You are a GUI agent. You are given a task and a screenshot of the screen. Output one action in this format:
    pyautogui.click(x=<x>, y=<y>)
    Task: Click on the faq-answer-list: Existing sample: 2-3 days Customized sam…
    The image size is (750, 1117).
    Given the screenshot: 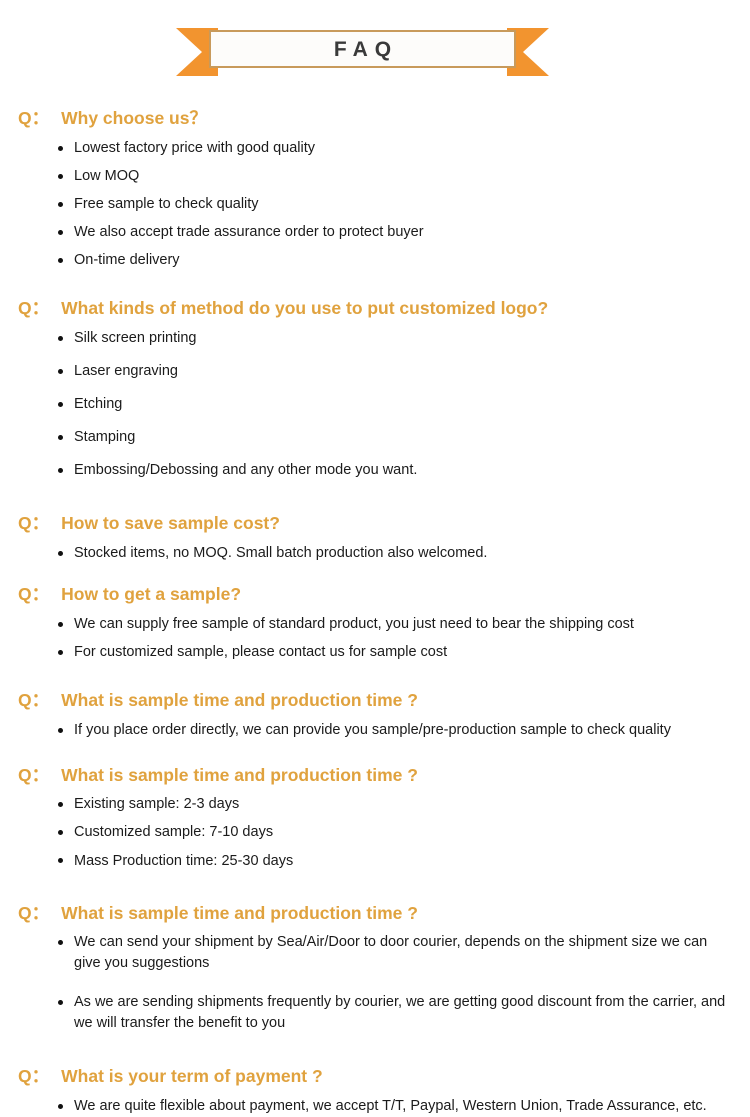 What is the action you would take?
    pyautogui.click(x=377, y=832)
    